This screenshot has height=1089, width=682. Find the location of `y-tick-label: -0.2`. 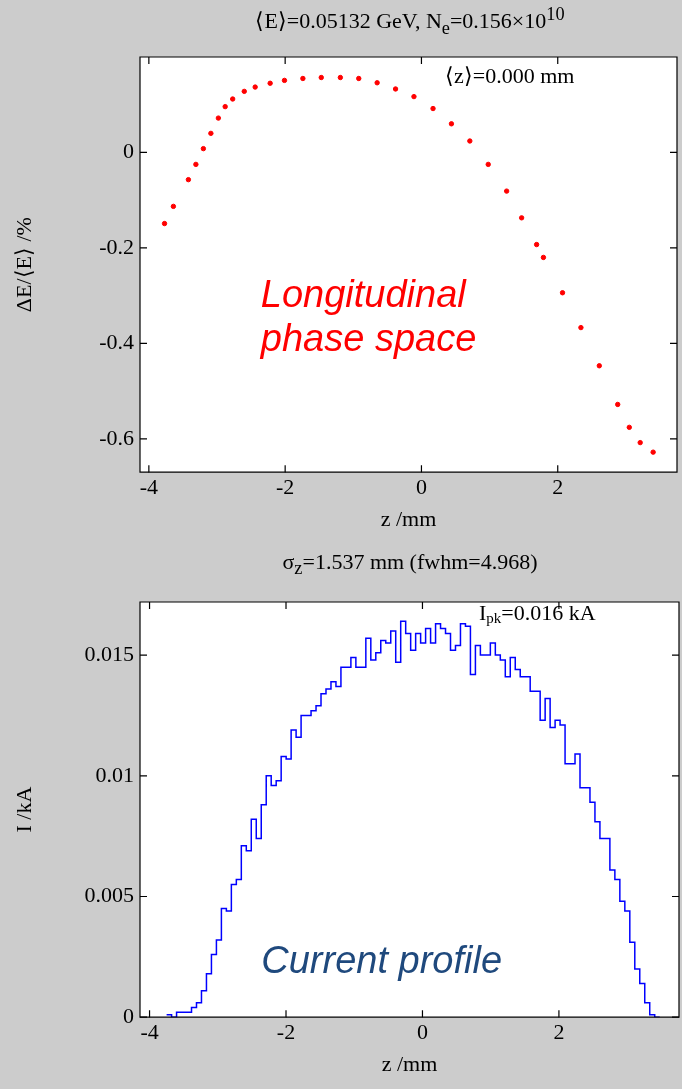

y-tick-label: -0.2 is located at coordinates (116, 246).